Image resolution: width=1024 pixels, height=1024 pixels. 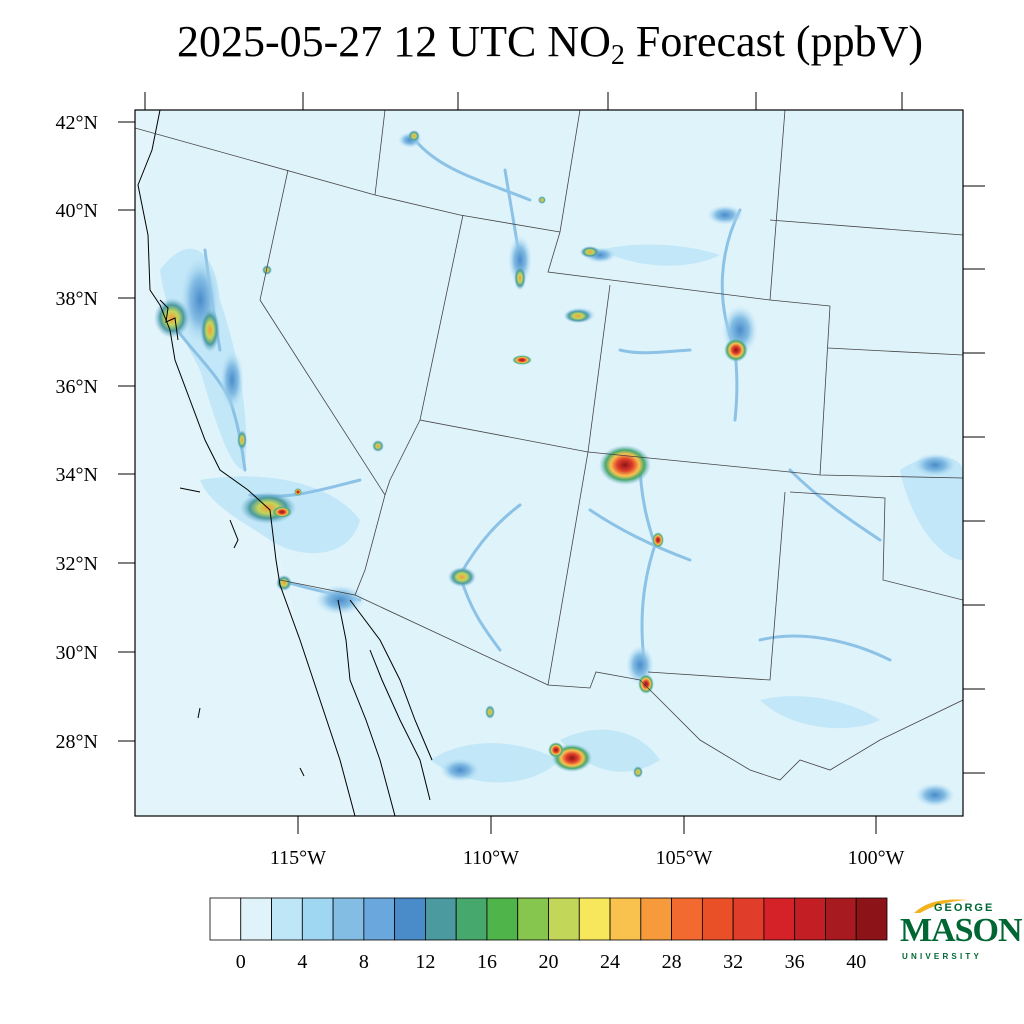 What do you see at coordinates (491, 858) in the screenshot?
I see `lon-label-110w: 110°W` at bounding box center [491, 858].